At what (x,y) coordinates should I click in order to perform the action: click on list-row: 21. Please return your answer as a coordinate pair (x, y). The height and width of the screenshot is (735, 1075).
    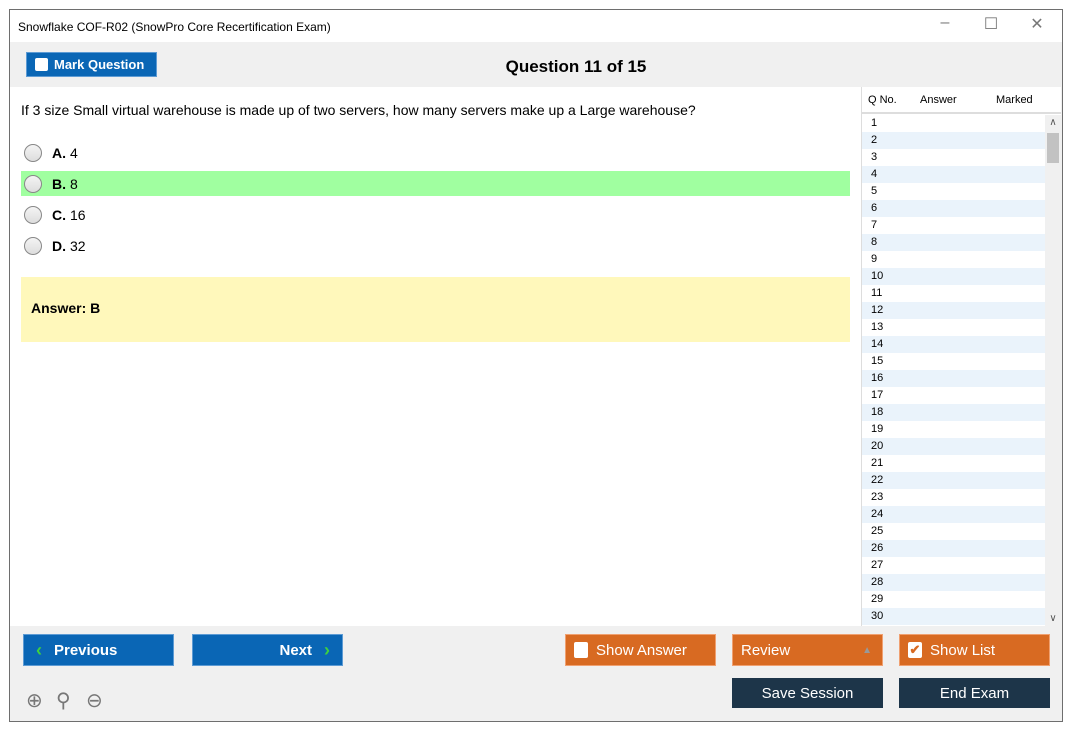
    Looking at the image, I should click on (877, 463).